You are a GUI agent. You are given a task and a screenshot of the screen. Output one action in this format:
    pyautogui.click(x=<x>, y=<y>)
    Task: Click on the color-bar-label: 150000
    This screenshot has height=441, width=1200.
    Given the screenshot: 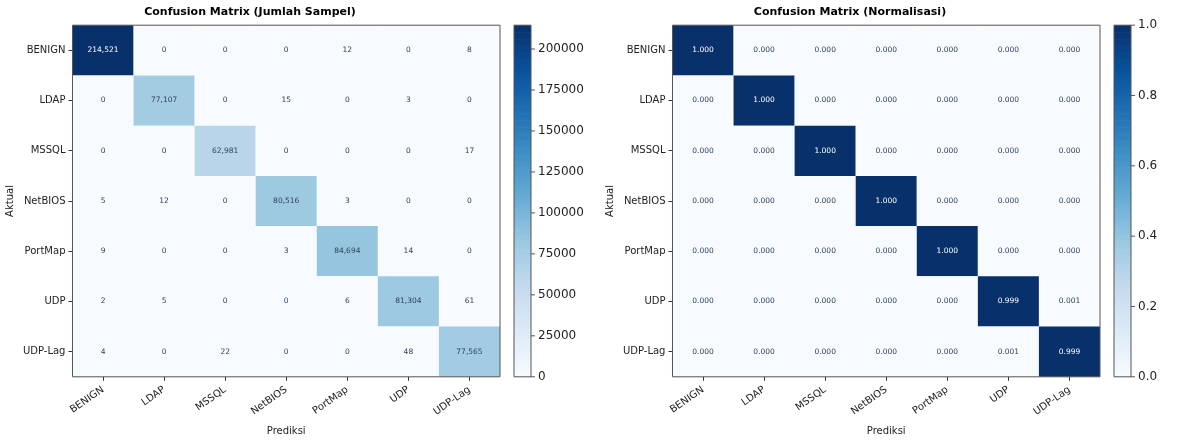 What is the action you would take?
    pyautogui.click(x=561, y=130)
    